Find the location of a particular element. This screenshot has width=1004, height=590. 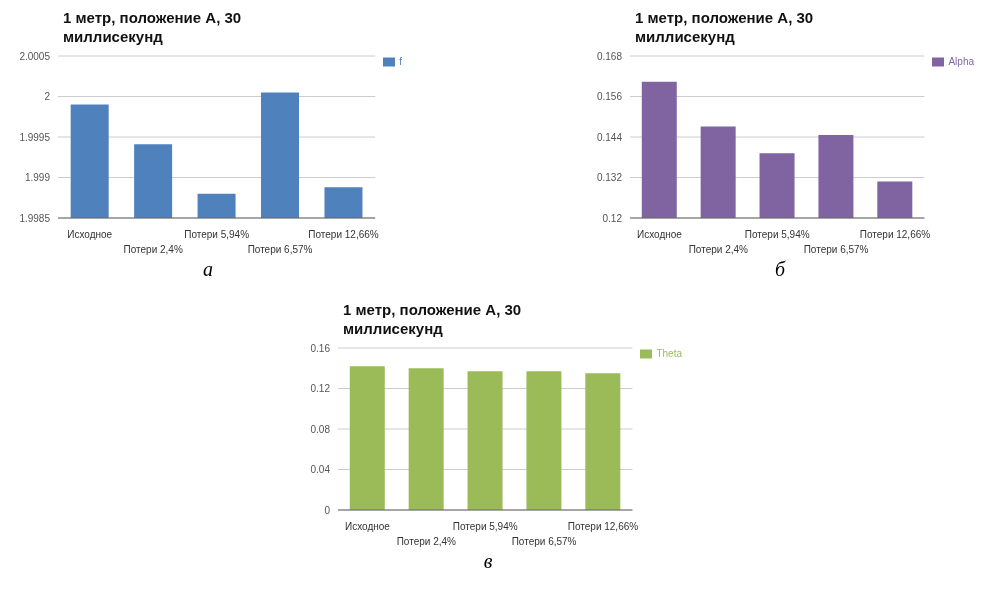

text: б is located at coordinates (780, 269).